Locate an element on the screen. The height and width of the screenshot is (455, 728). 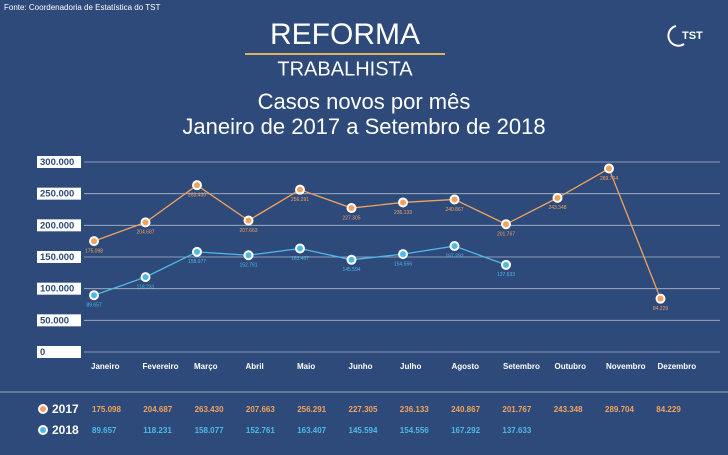
x-tick-label: Abril is located at coordinates (255, 366).